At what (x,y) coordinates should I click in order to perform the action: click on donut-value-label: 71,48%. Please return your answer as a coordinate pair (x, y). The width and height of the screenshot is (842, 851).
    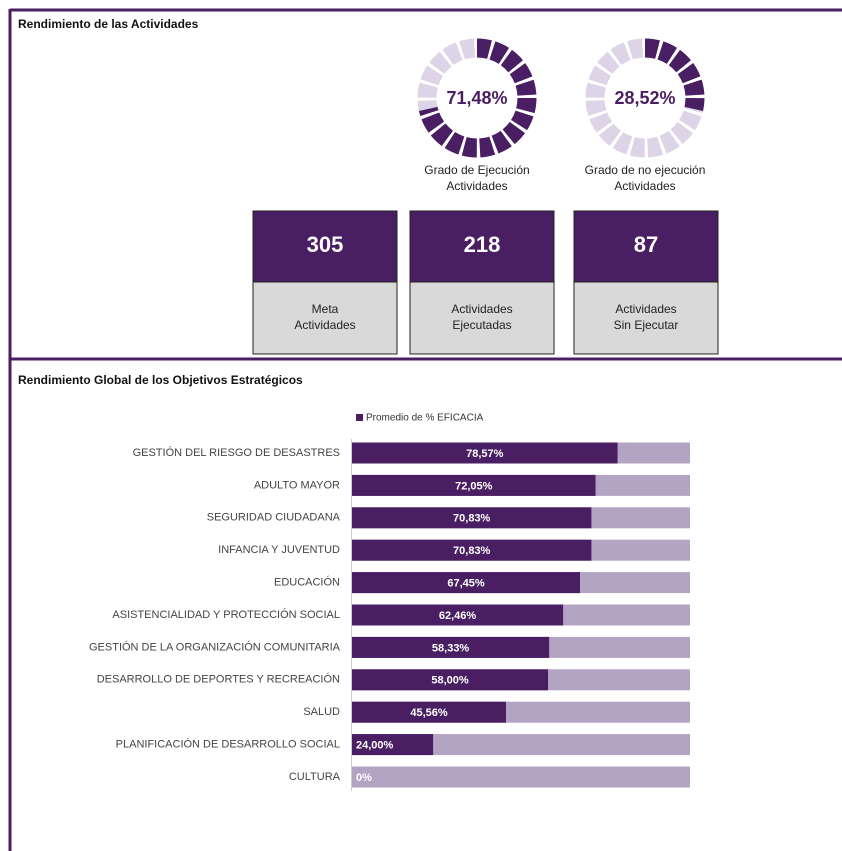
    Looking at the image, I should click on (476, 98).